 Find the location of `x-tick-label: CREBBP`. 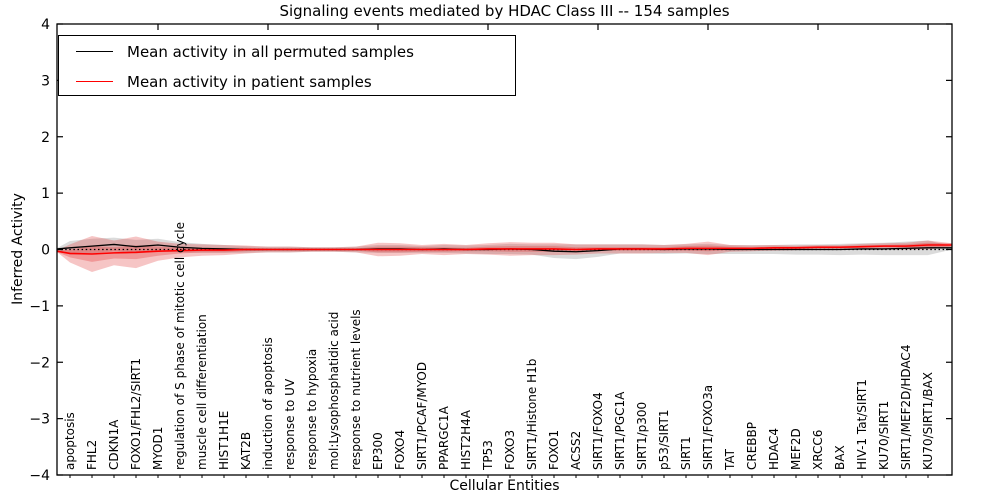

x-tick-label: CREBBP is located at coordinates (752, 446).